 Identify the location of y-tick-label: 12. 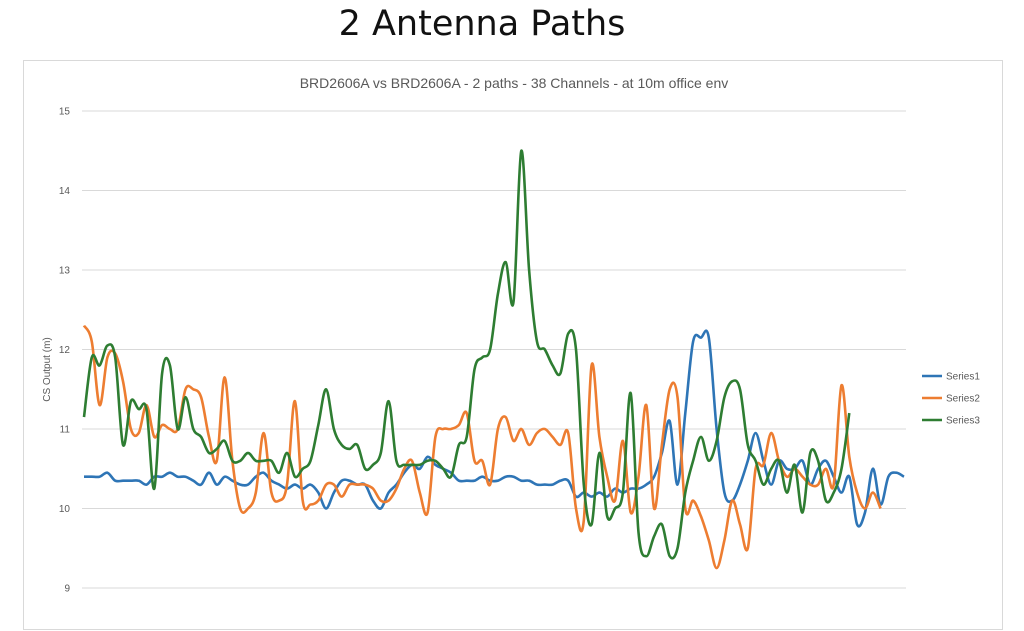
(65, 350).